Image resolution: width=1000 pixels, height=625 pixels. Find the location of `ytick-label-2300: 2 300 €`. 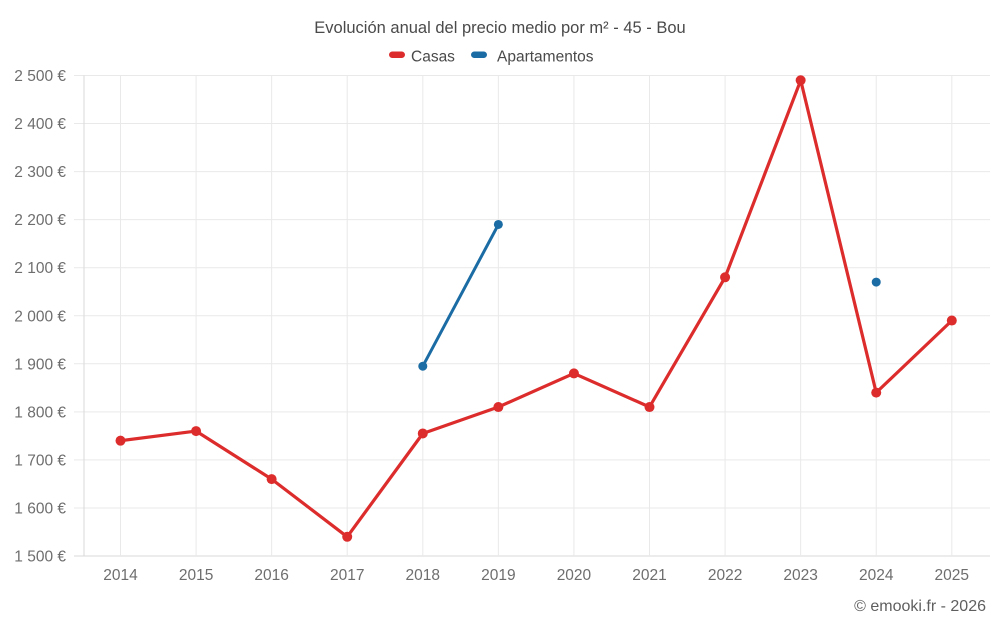

ytick-label-2300: 2 300 € is located at coordinates (40, 172).